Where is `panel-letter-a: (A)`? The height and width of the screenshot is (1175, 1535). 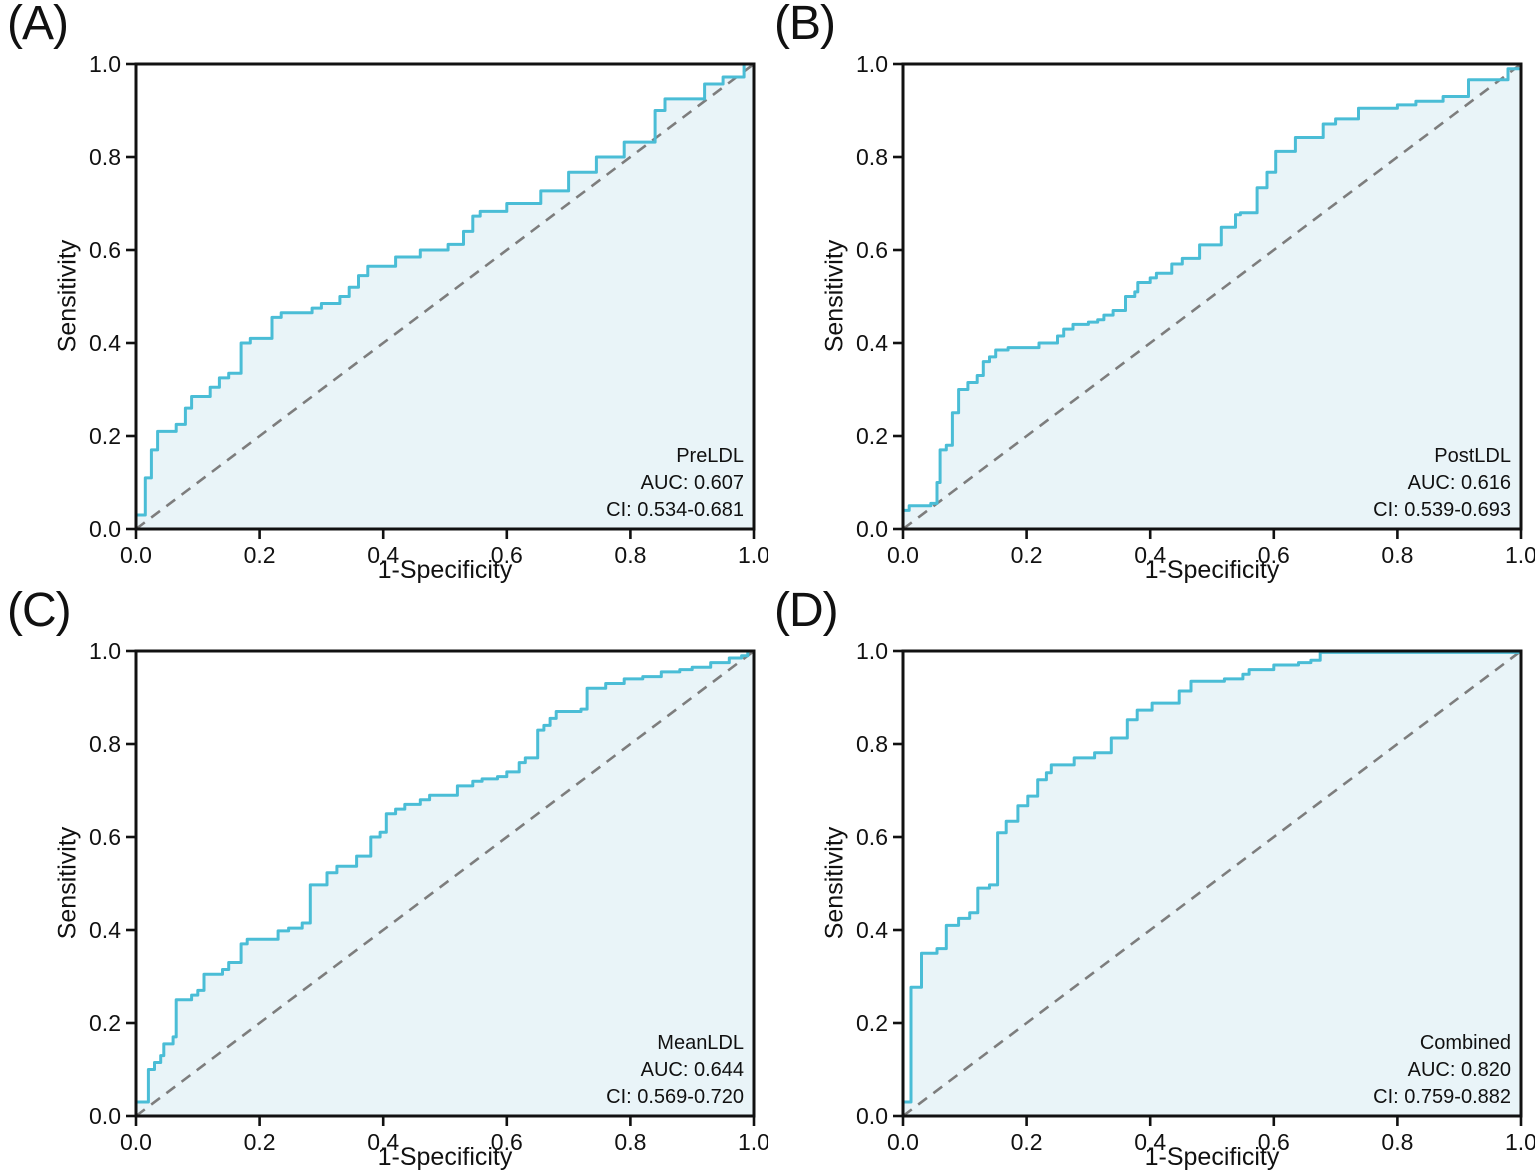
panel-letter-a: (A) is located at coordinates (38, 25).